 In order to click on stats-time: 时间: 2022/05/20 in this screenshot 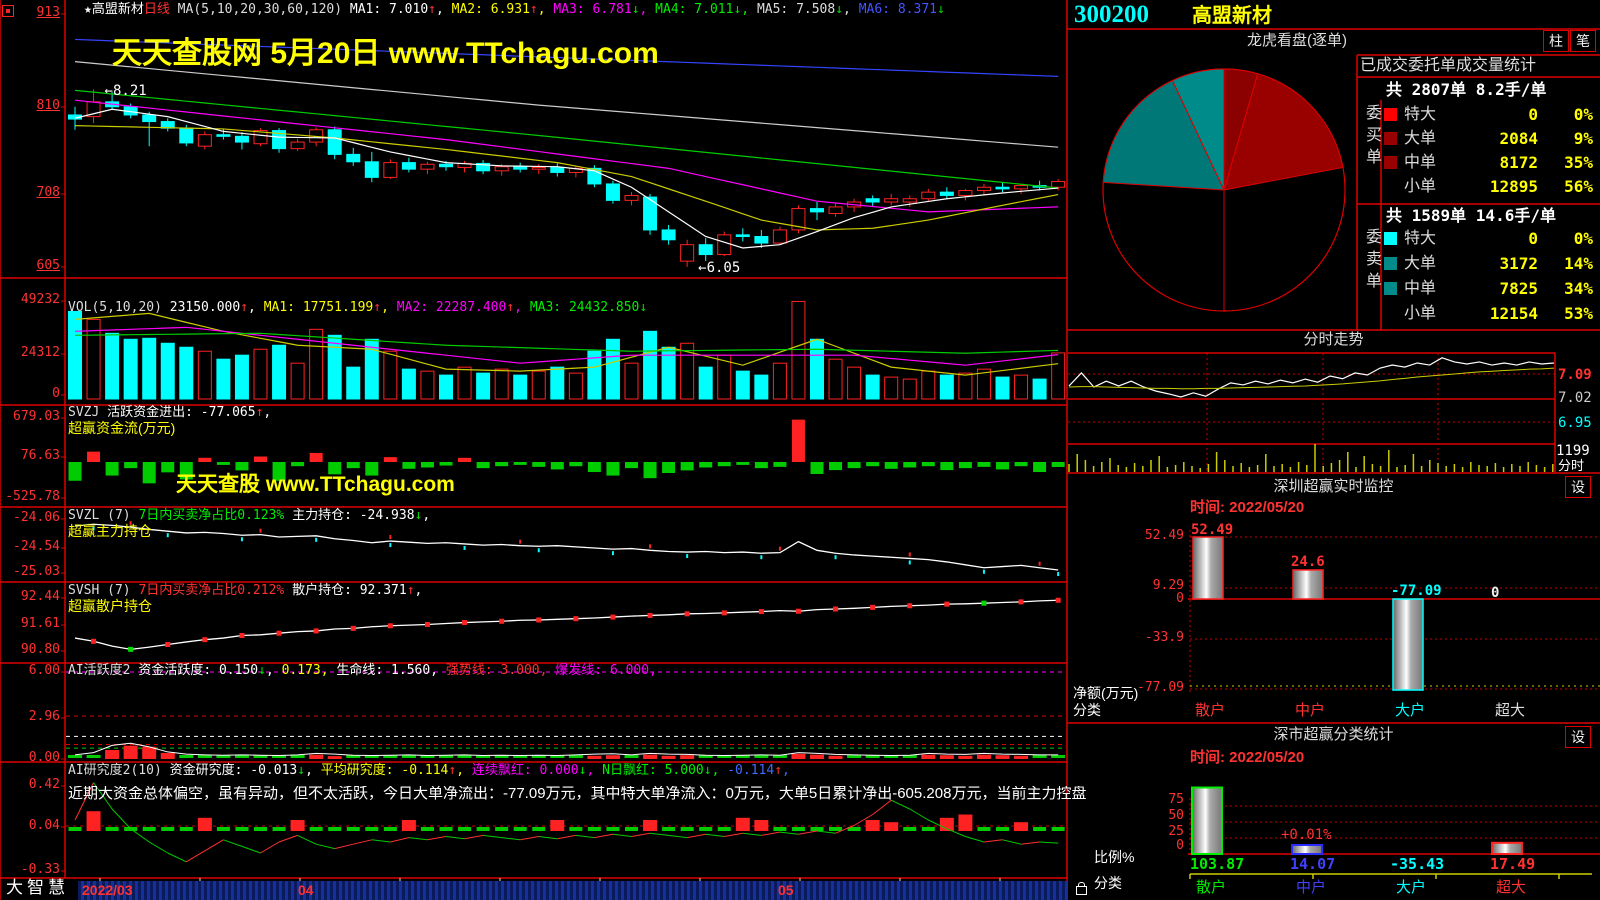, I will do `click(1247, 757)`.